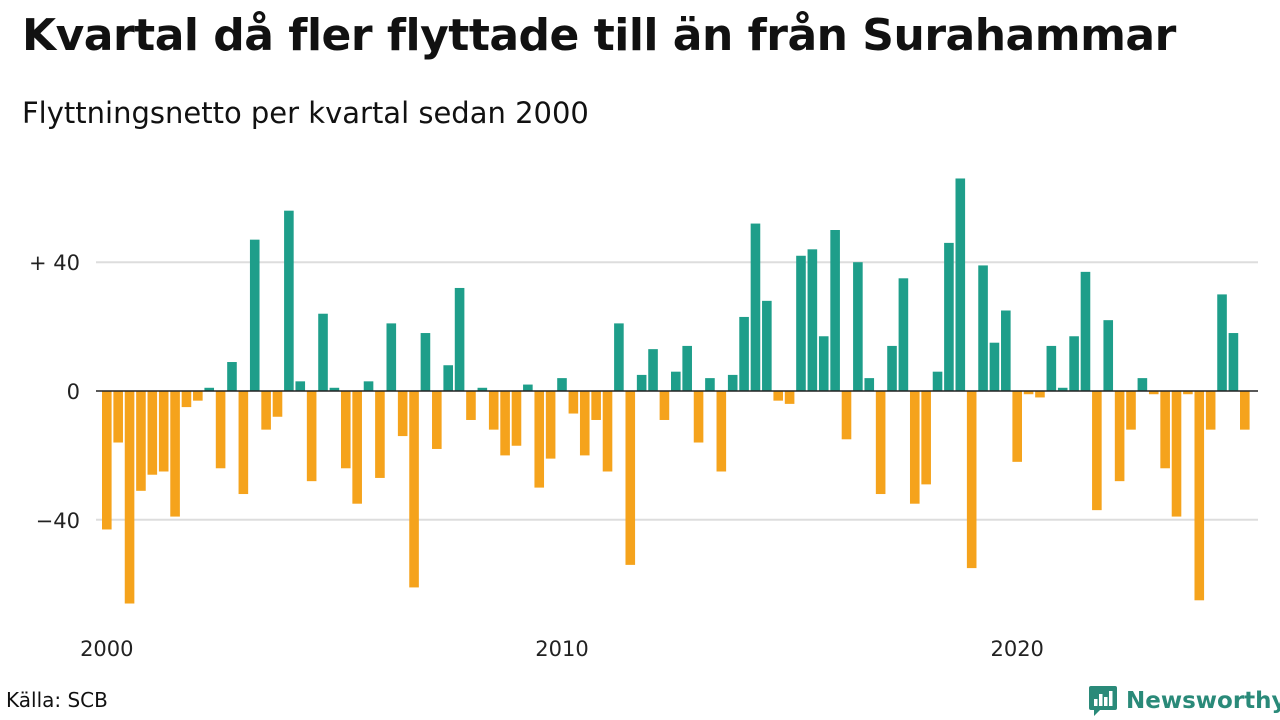  What do you see at coordinates (305, 113) in the screenshot?
I see `chart-subtitle: Flyttningsnetto per kvartal sedan 2000` at bounding box center [305, 113].